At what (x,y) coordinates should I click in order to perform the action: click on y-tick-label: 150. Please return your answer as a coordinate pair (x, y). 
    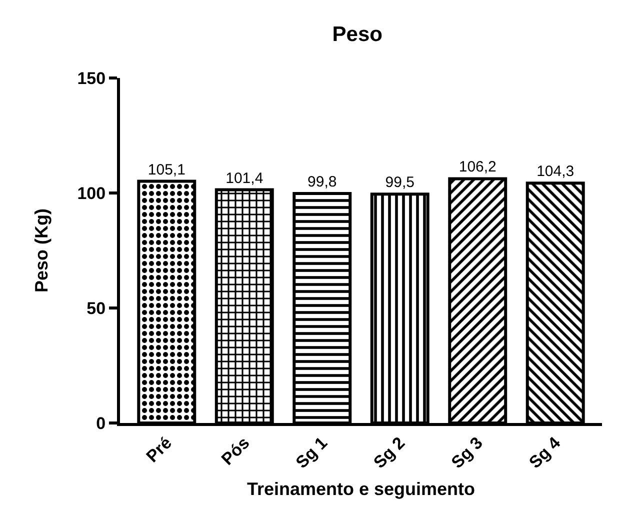
    Looking at the image, I should click on (91, 78).